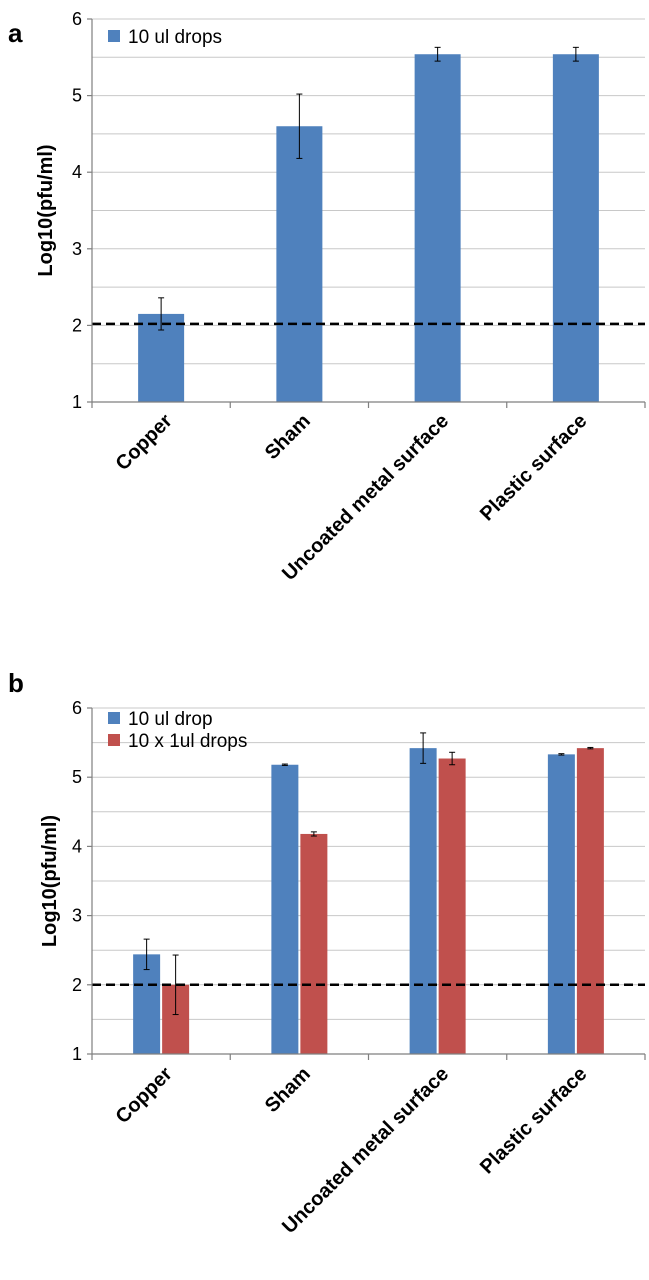 This screenshot has width=649, height=1280. What do you see at coordinates (16, 683) in the screenshot?
I see `panel-label-b: b` at bounding box center [16, 683].